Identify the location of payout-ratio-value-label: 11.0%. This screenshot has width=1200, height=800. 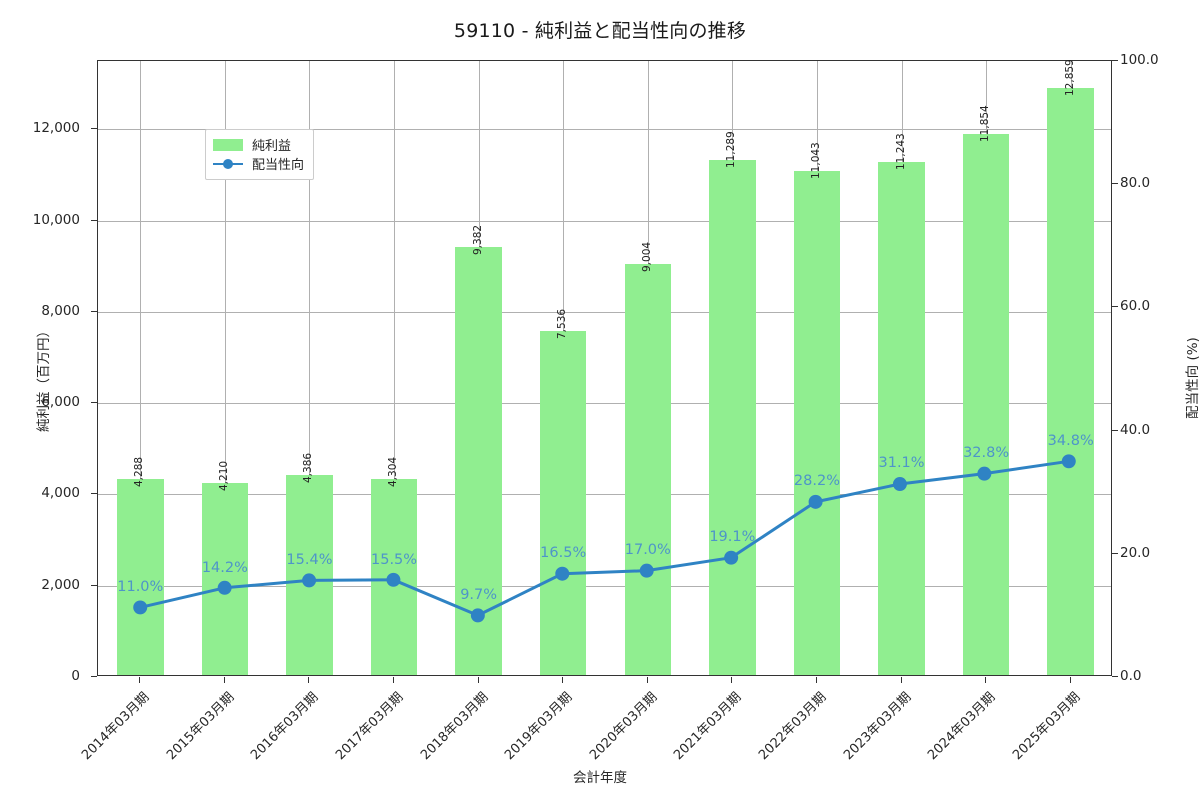
(140, 587).